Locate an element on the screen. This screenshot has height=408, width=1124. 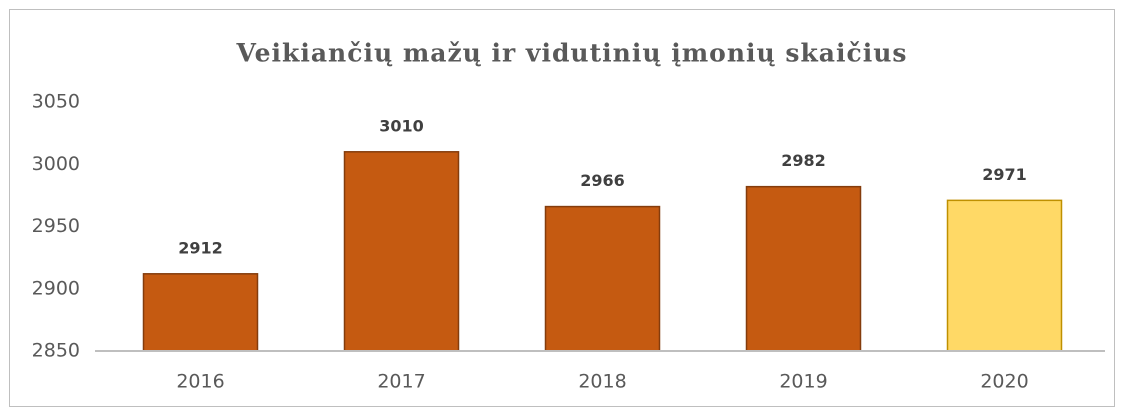
y-tick-label: 2950 is located at coordinates (56, 226).